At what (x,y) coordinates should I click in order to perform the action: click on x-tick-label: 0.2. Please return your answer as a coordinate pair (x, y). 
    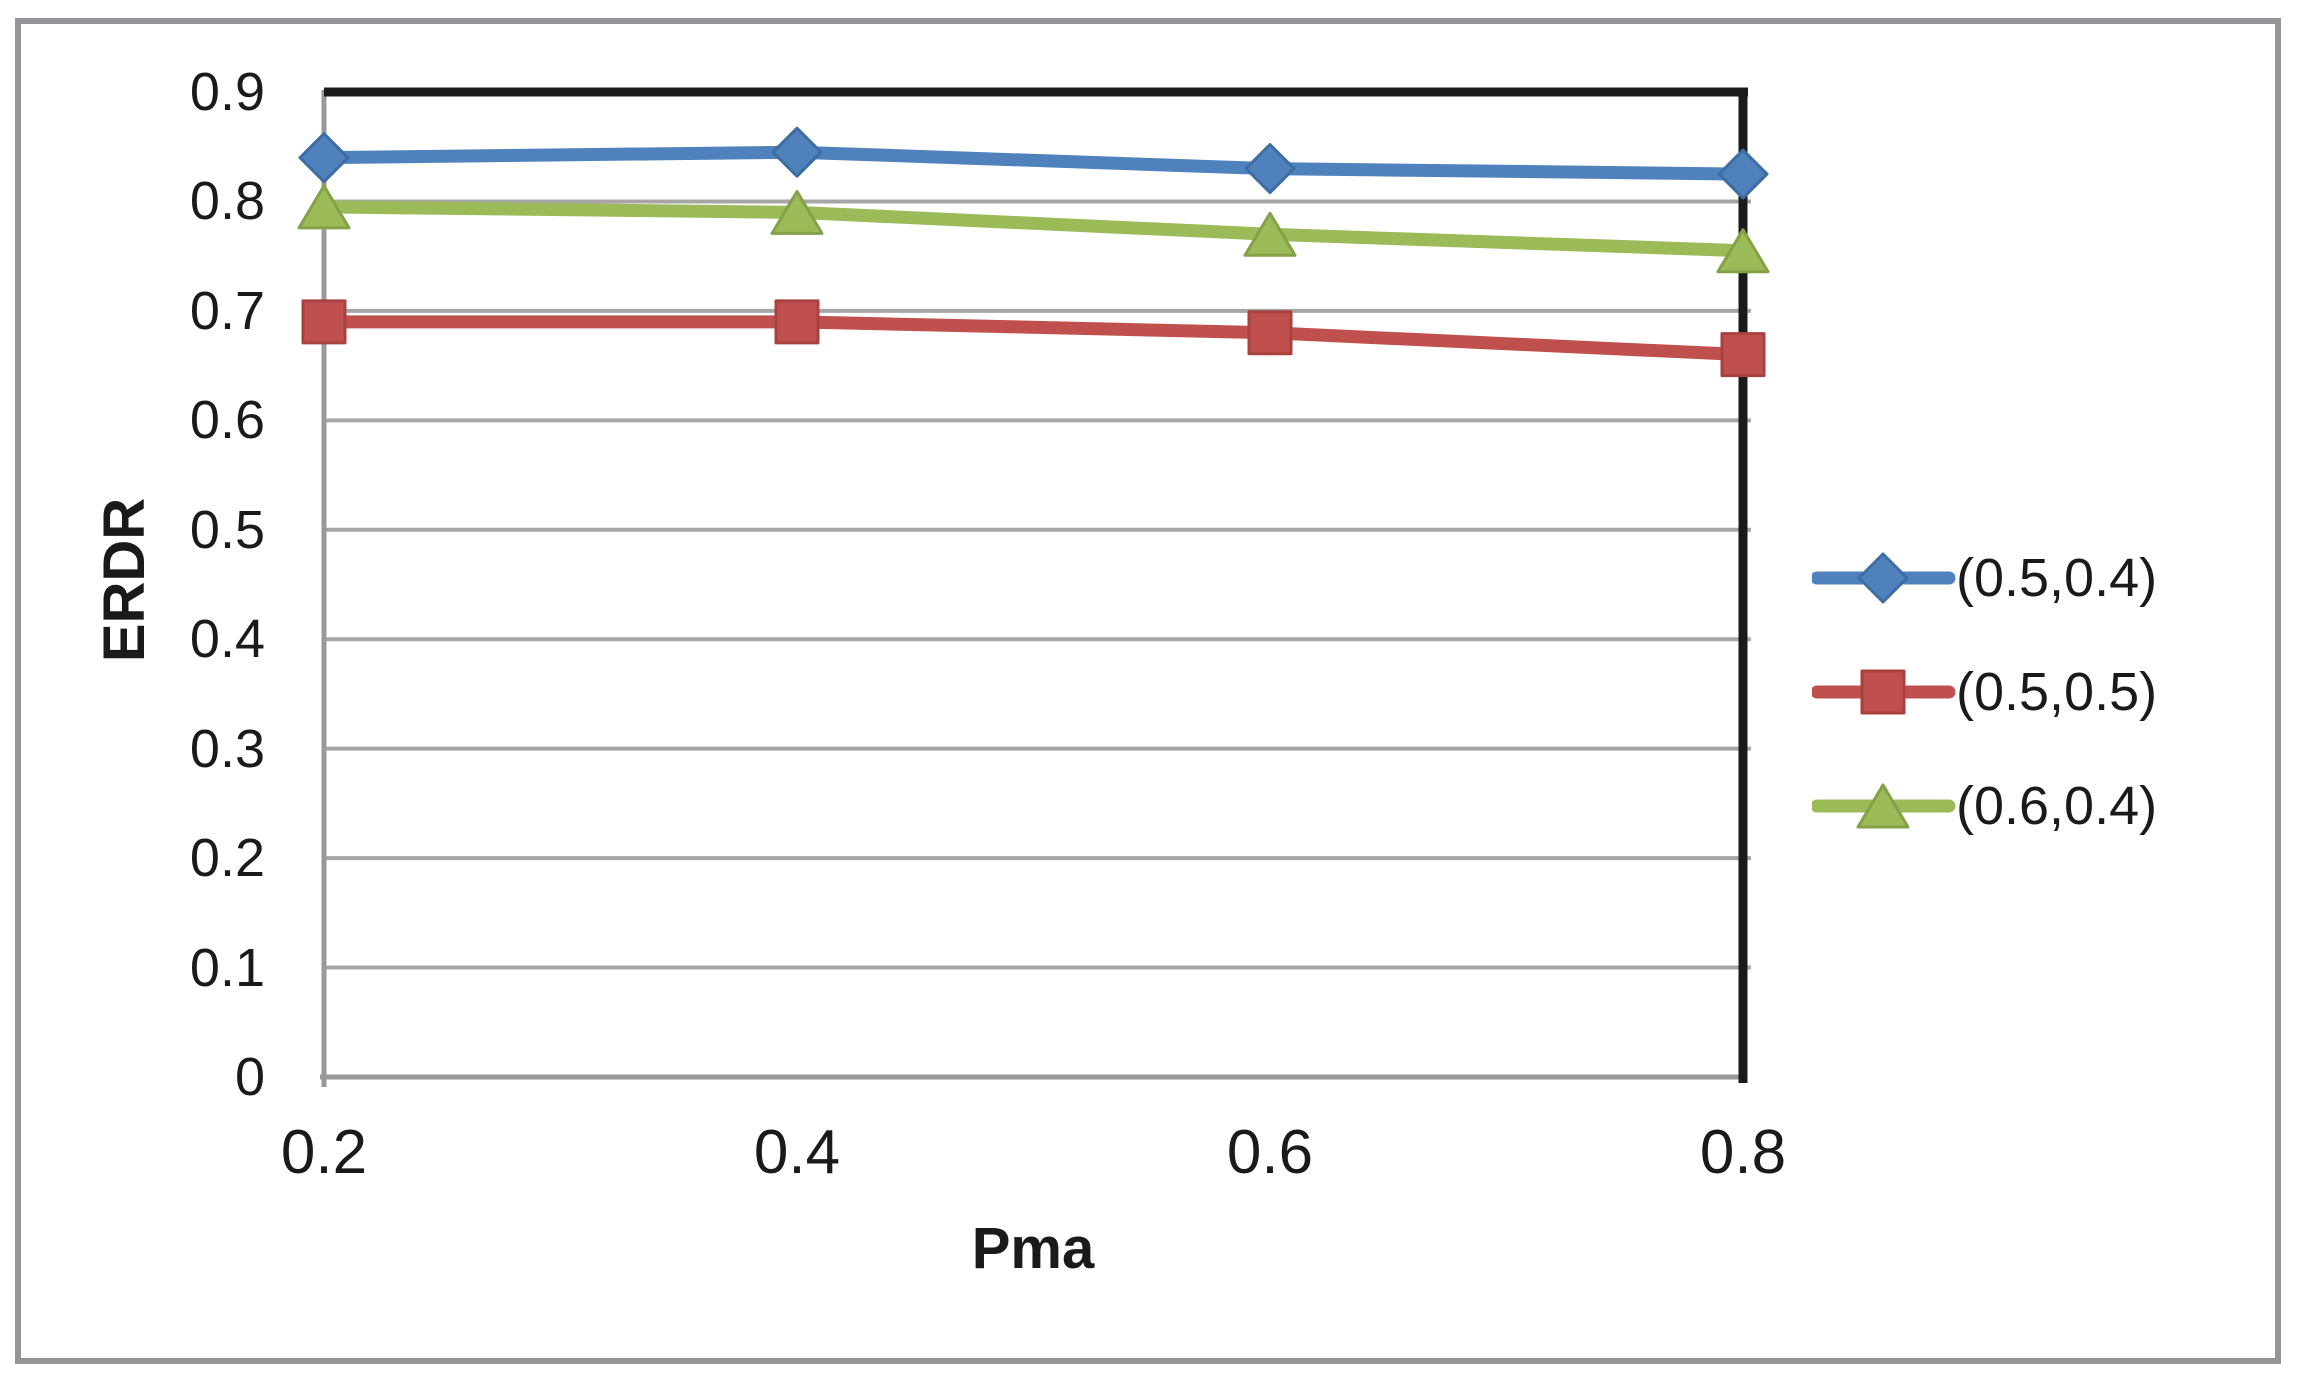
    Looking at the image, I should click on (324, 1152).